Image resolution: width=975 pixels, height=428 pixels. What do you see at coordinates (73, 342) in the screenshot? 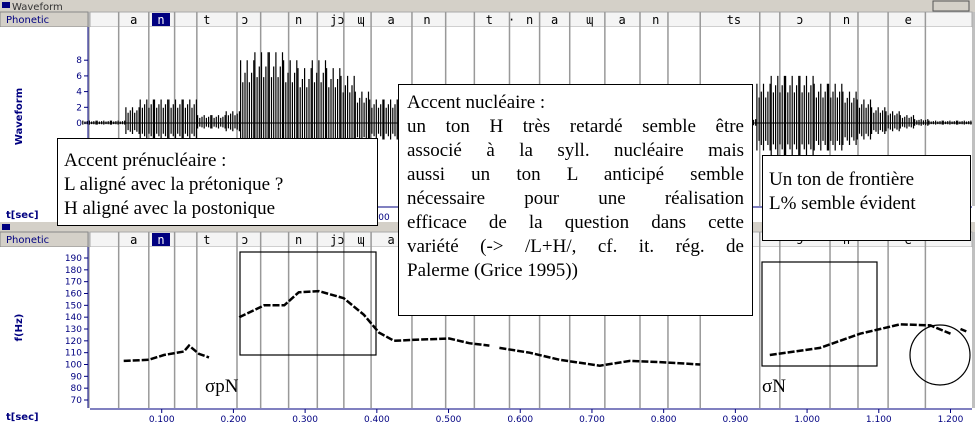
I see `y-tick-label: 120` at bounding box center [73, 342].